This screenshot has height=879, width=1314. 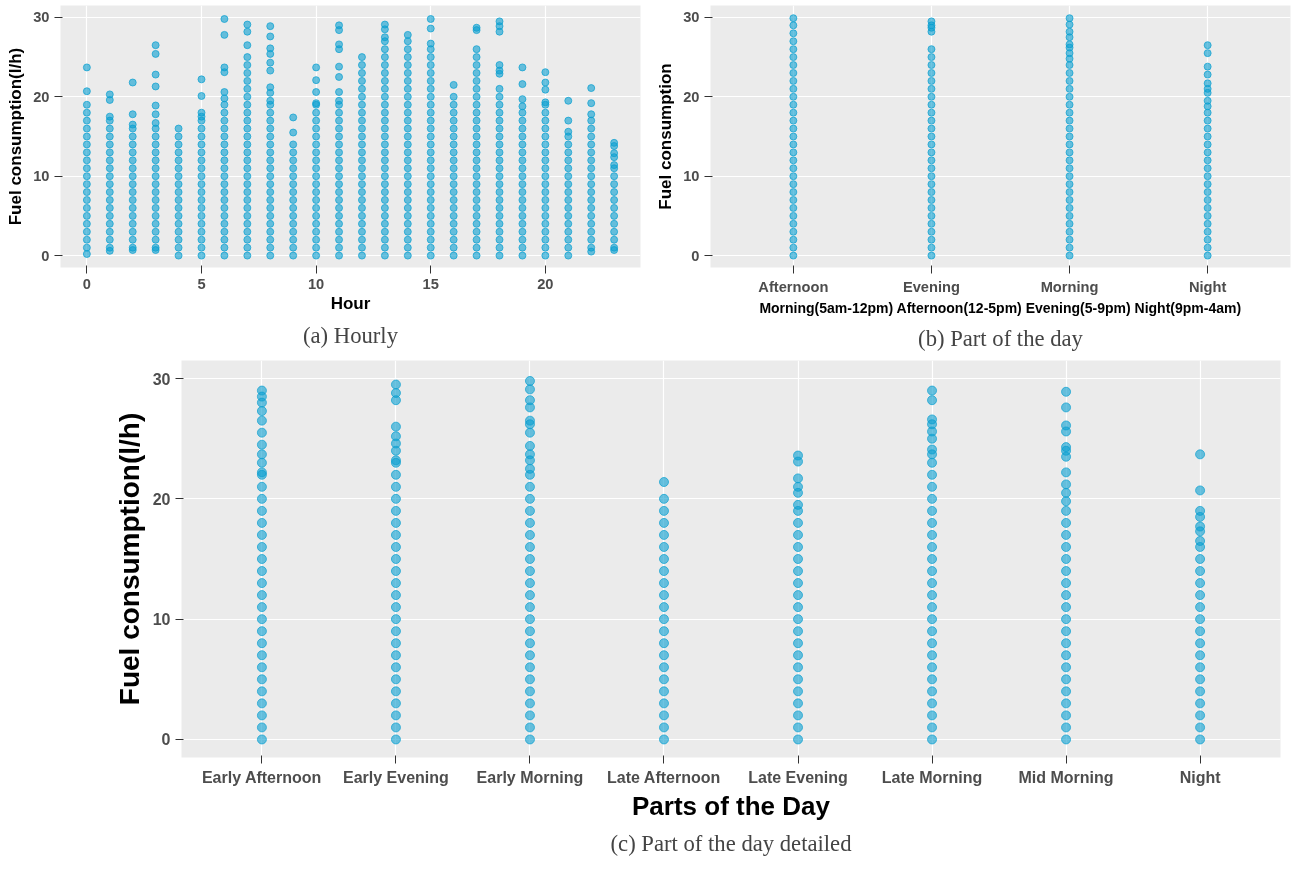 I want to click on x-tick-label: Early Evening, so click(x=396, y=777).